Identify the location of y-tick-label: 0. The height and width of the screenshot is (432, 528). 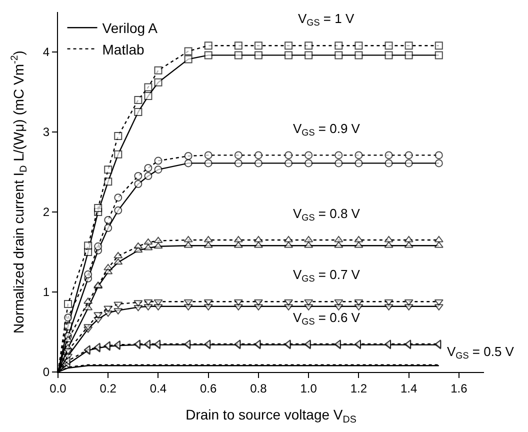
(46, 372).